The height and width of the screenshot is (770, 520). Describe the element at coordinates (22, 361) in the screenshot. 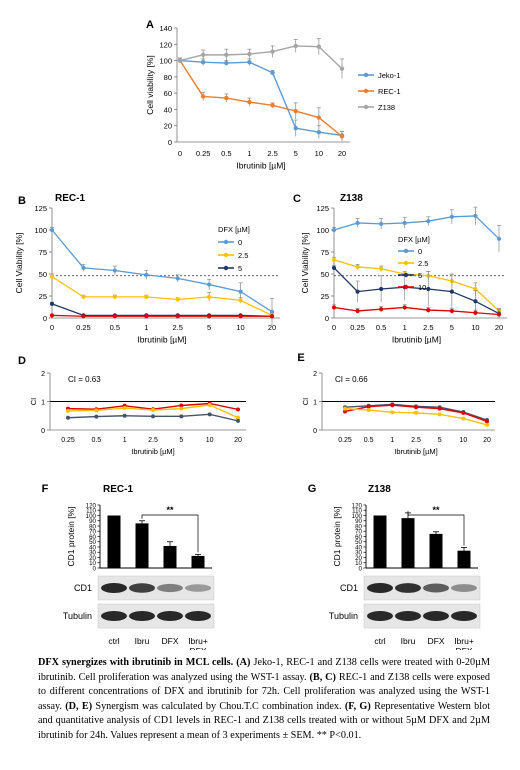

I see `panel-d-letter: D` at that location.